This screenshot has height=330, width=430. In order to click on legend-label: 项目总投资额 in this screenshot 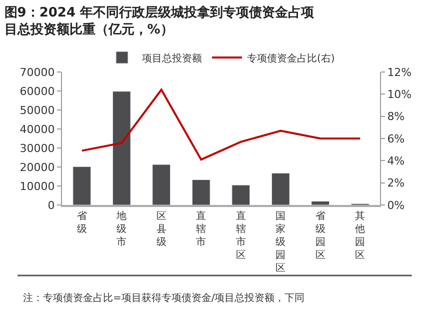, I will do `click(172, 58)`.